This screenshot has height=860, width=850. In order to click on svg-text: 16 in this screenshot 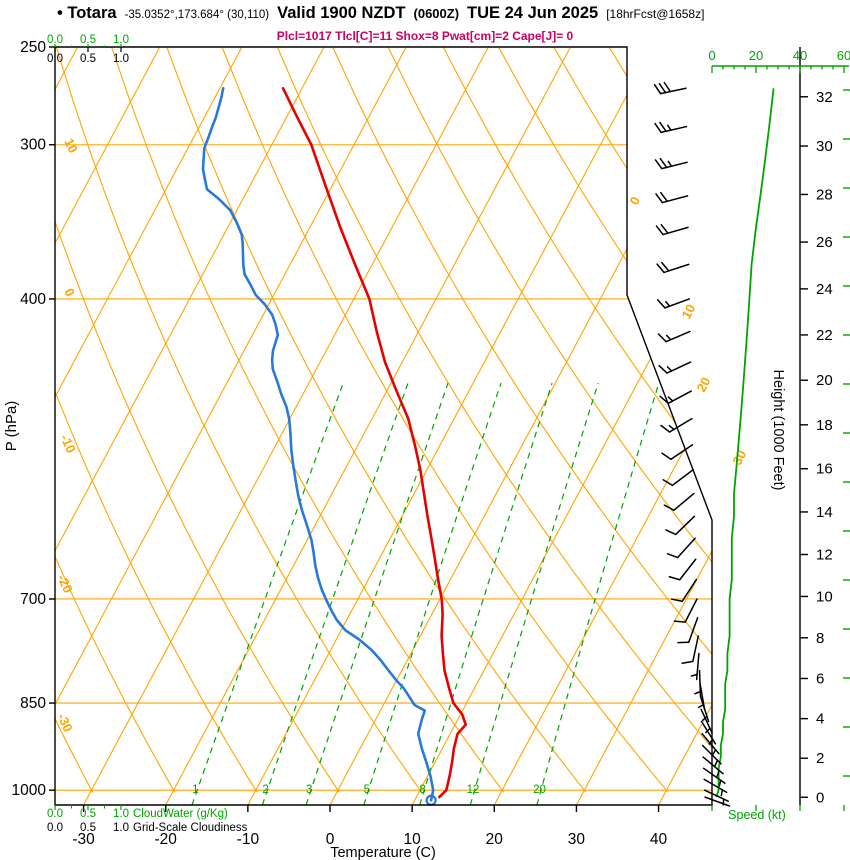, I will do `click(824, 469)`.